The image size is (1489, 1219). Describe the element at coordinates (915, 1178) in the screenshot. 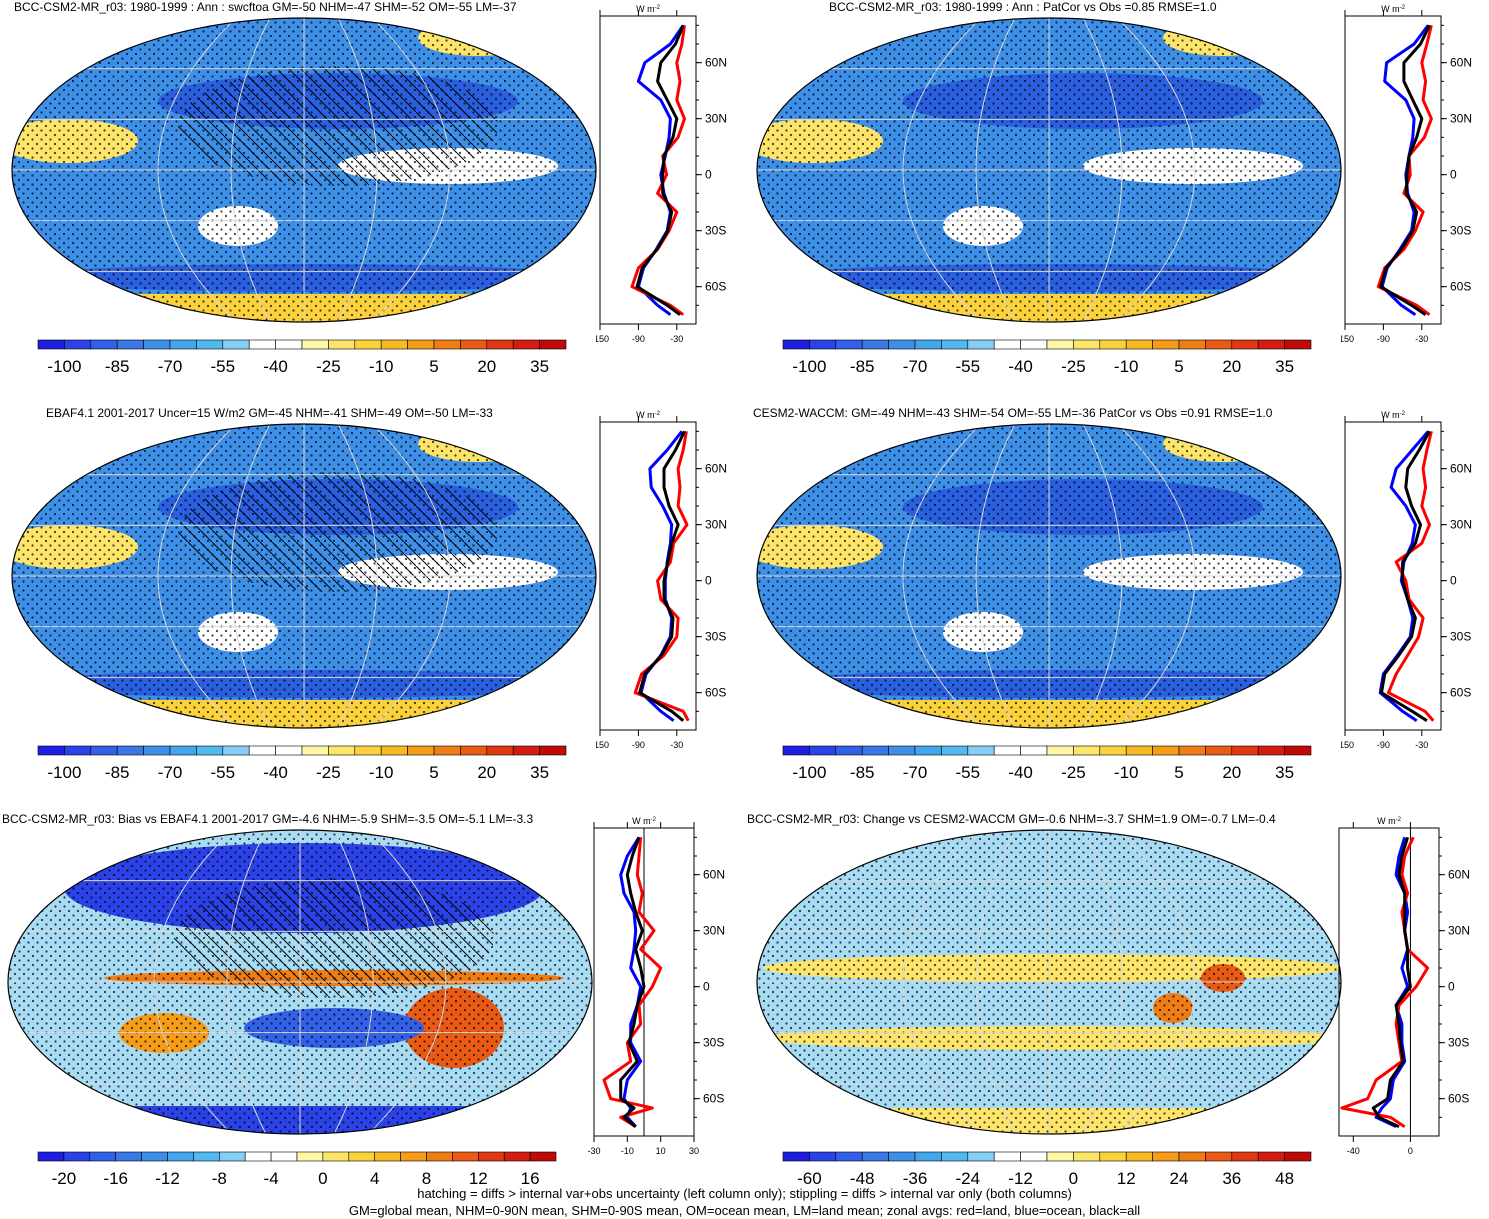

I see `colorbar-tick-label: -36` at that location.